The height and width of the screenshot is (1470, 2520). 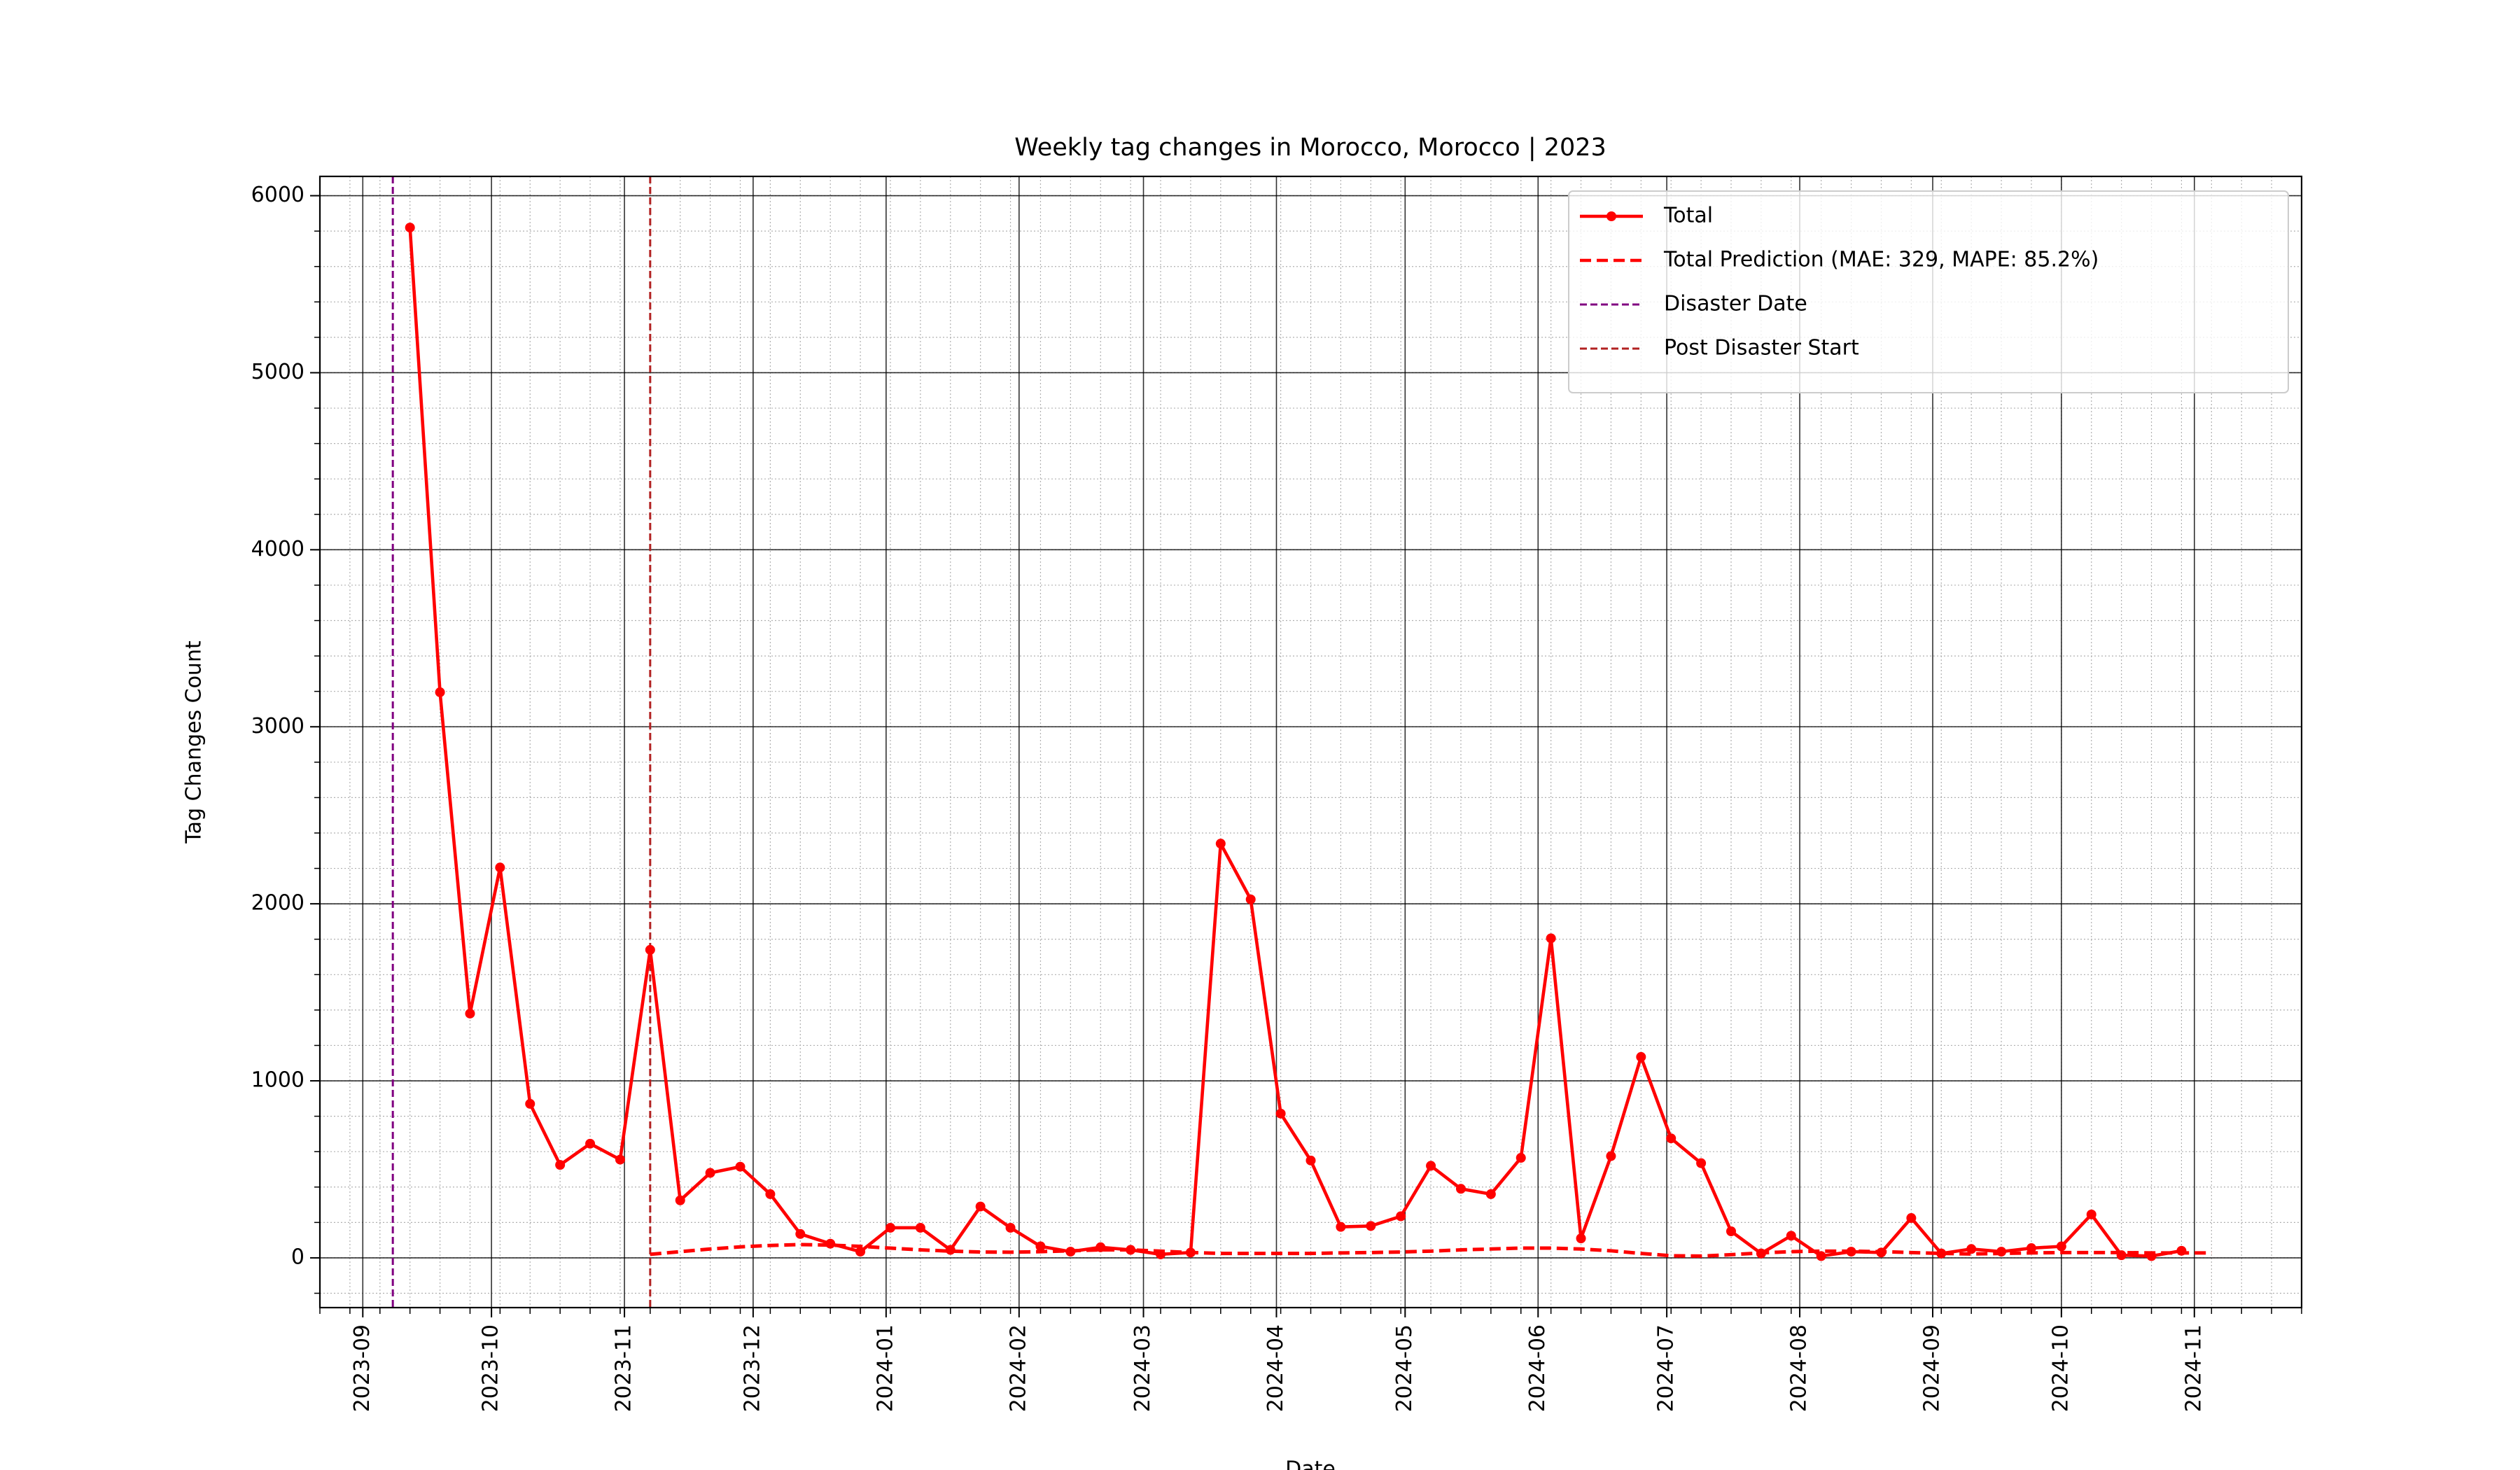 What do you see at coordinates (491, 1368) in the screenshot?
I see `x-tick-label: 2023-10` at bounding box center [491, 1368].